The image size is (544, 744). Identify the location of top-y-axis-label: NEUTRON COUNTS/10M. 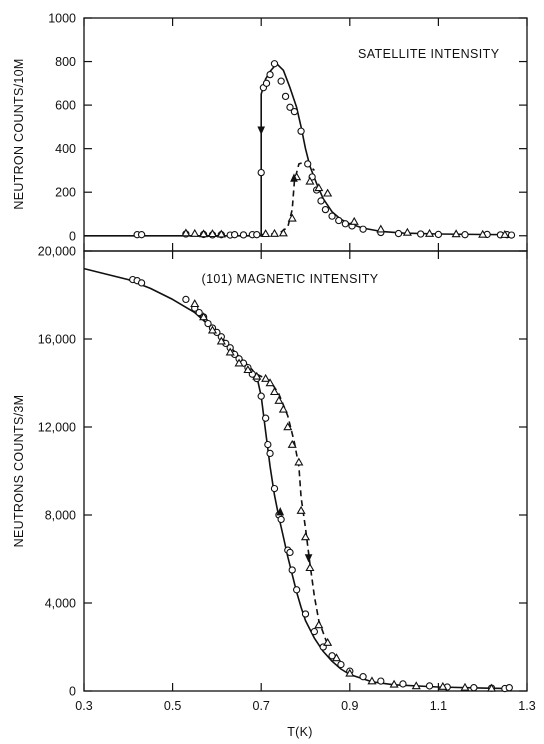
(19, 133).